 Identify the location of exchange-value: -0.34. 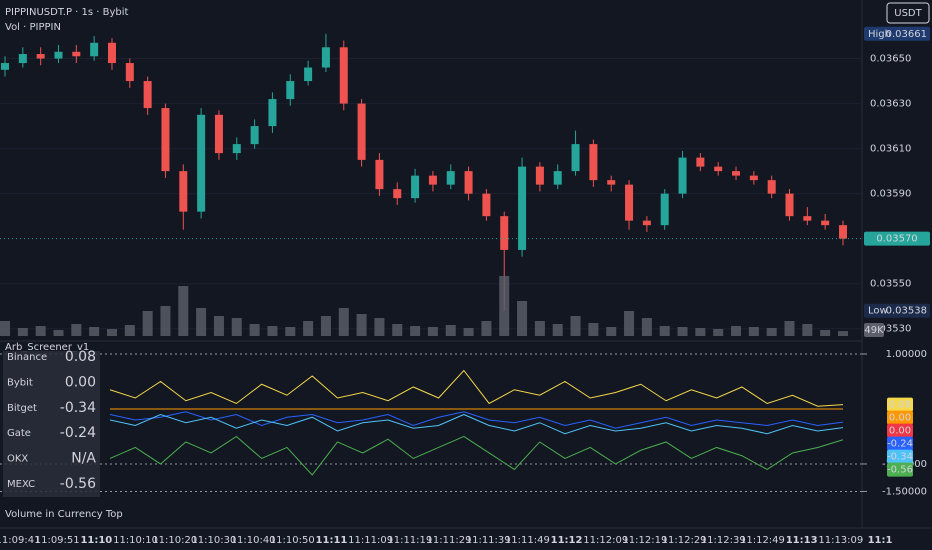
(78, 408).